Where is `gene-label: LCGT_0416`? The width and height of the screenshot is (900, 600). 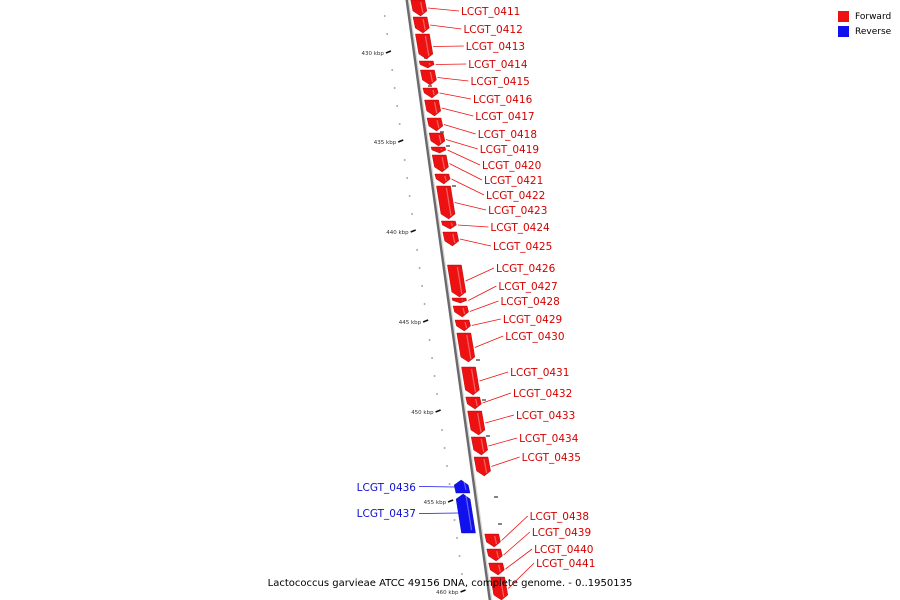
gene-label: LCGT_0416 is located at coordinates (503, 100).